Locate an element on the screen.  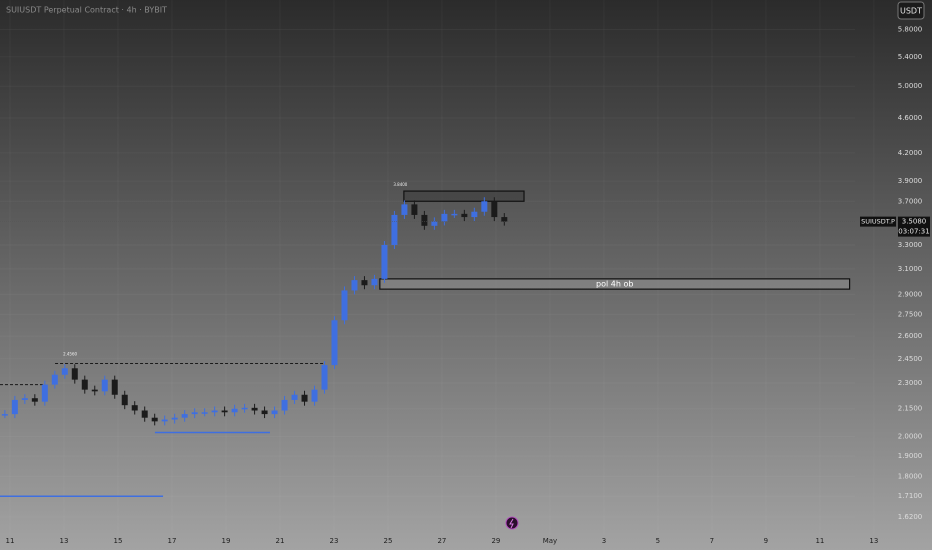
y-tick-label: 4.2000 is located at coordinates (910, 153).